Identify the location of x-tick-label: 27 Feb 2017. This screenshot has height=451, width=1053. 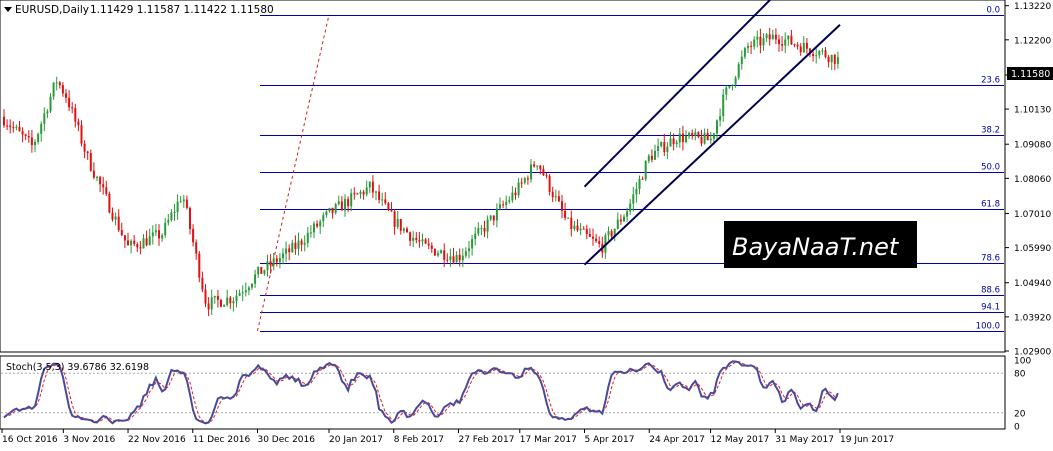
(486, 440).